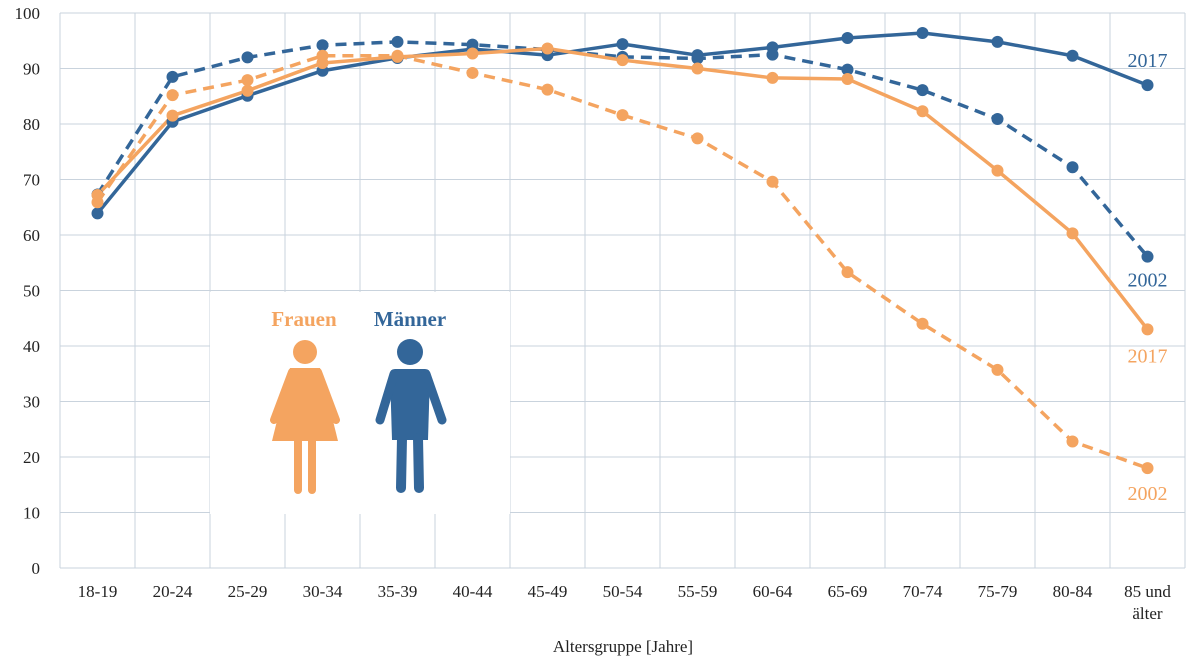 This screenshot has width=1189, height=660. What do you see at coordinates (31, 180) in the screenshot?
I see `y-tick-label: 70` at bounding box center [31, 180].